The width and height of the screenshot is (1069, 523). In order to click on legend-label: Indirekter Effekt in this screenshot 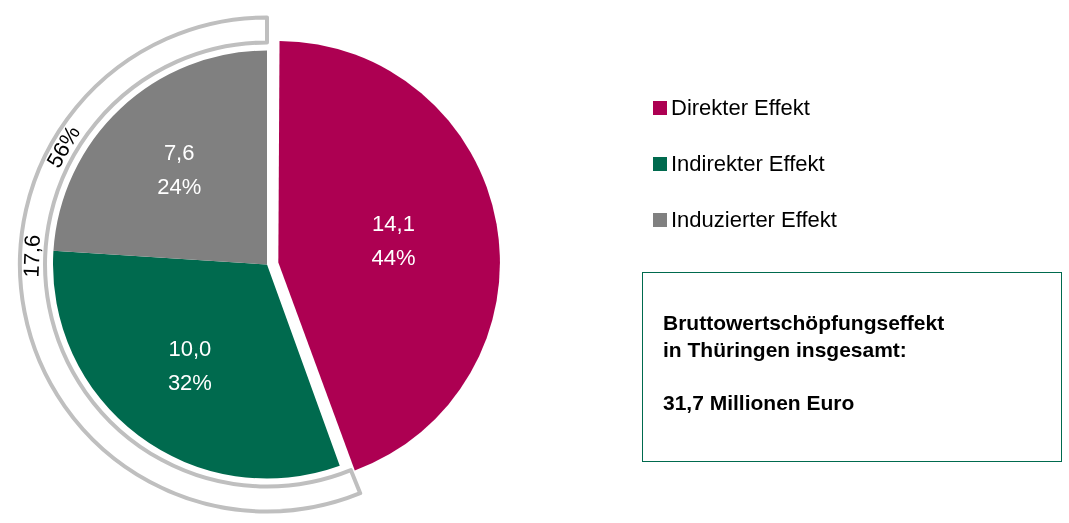, I will do `click(748, 164)`.